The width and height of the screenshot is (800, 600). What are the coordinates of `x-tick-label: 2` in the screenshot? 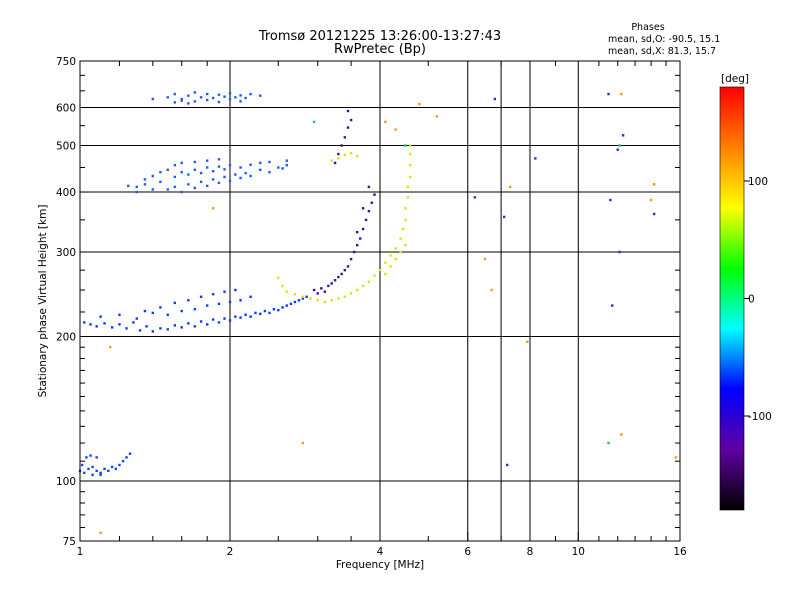 It's located at (230, 552).